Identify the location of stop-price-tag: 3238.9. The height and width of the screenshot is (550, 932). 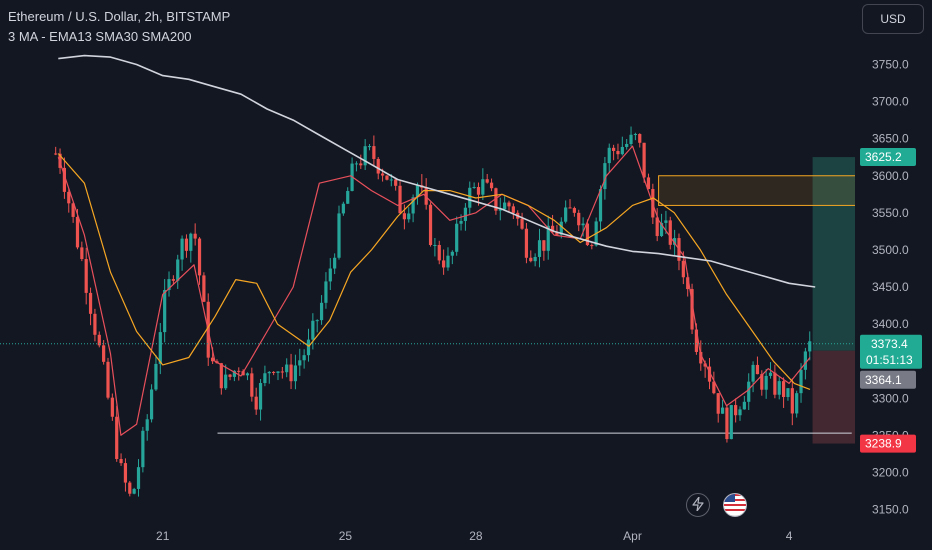
(883, 444).